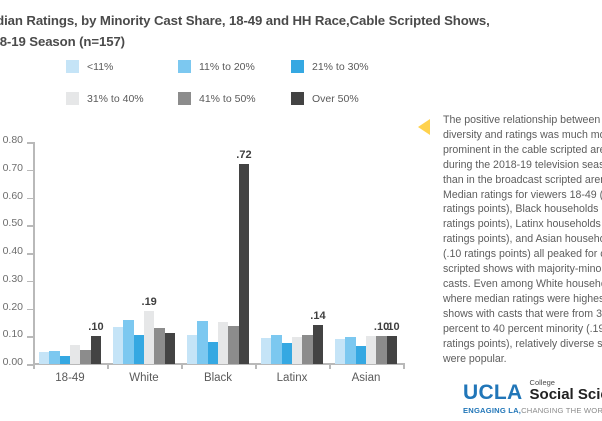 The image size is (602, 421). I want to click on legend-item-label: <11%, so click(100, 66).